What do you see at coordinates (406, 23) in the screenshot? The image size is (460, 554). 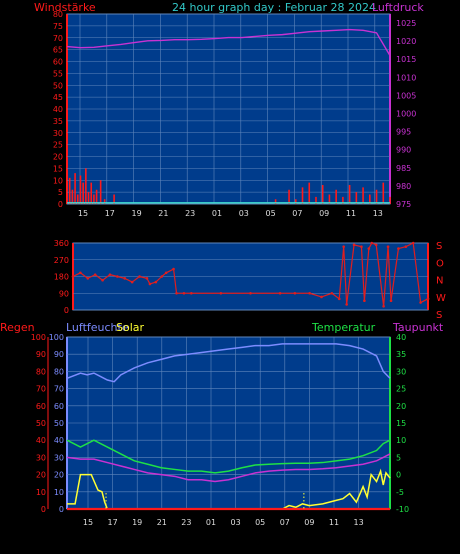 I see `y-tick-label: 1025` at bounding box center [406, 23].